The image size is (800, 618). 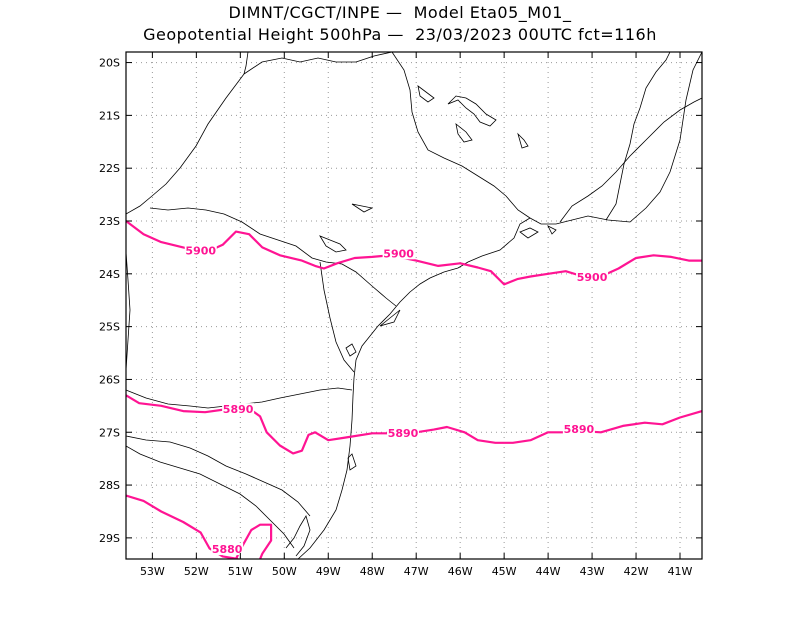 What do you see at coordinates (592, 571) in the screenshot?
I see `x-tick-label: 43W` at bounding box center [592, 571].